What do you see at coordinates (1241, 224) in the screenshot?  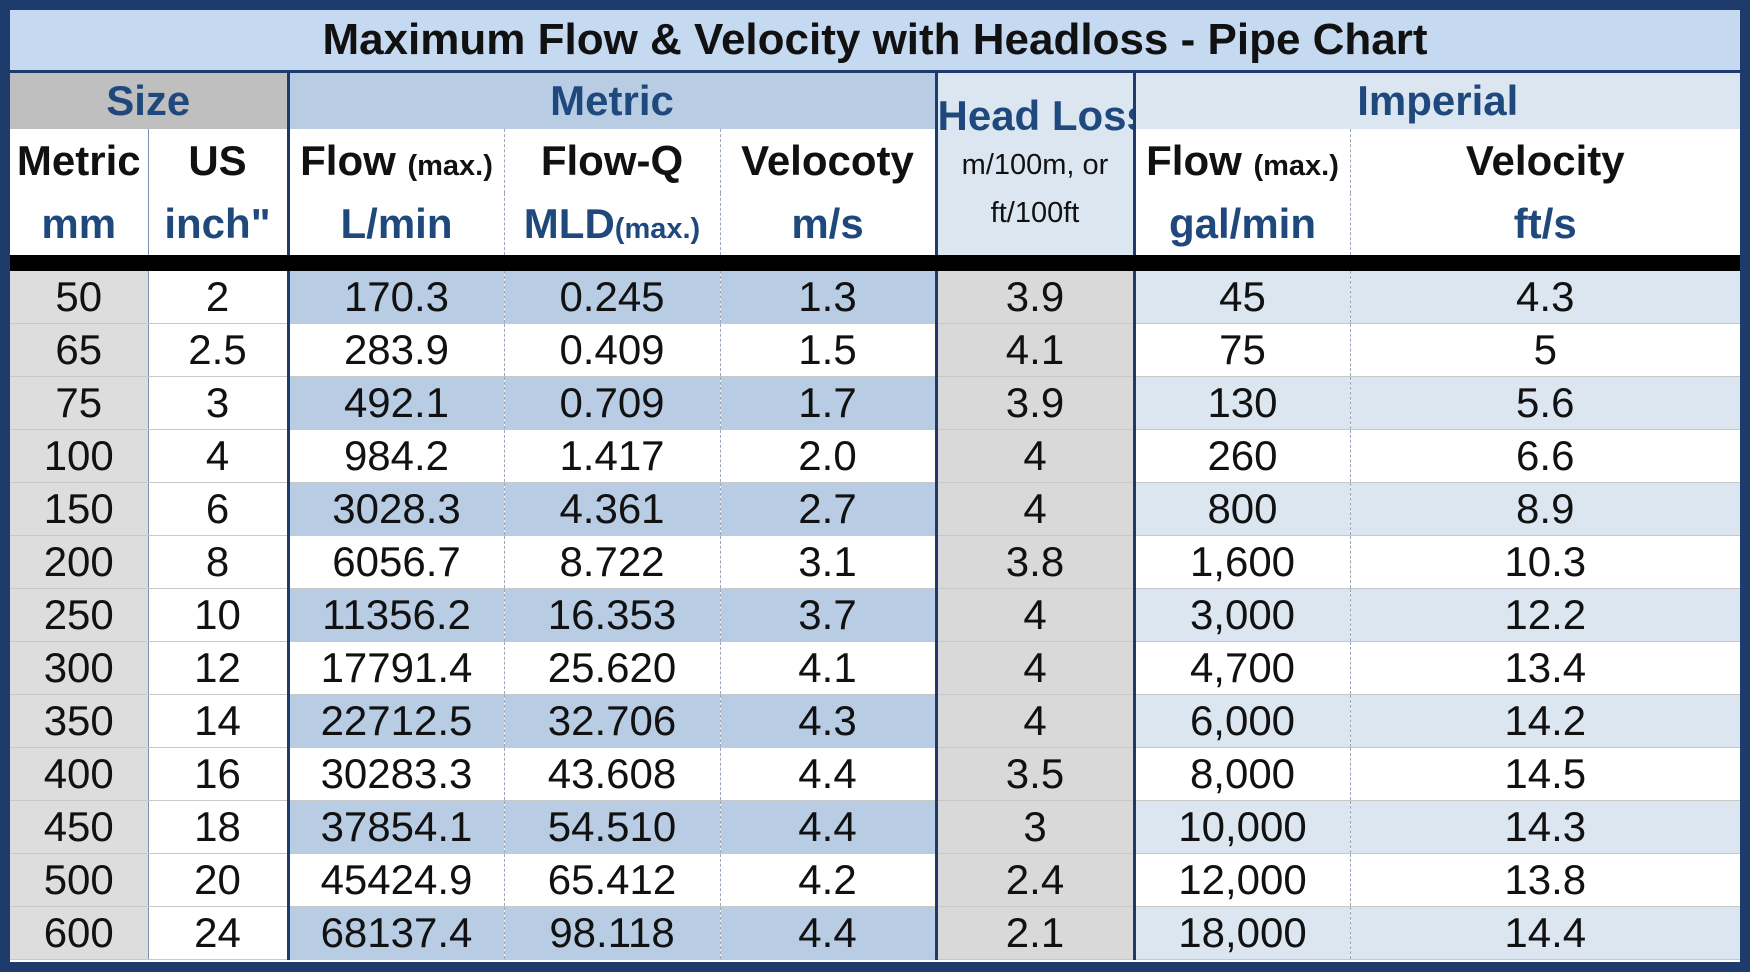 I see `unit-gpm: gal/min` at bounding box center [1241, 224].